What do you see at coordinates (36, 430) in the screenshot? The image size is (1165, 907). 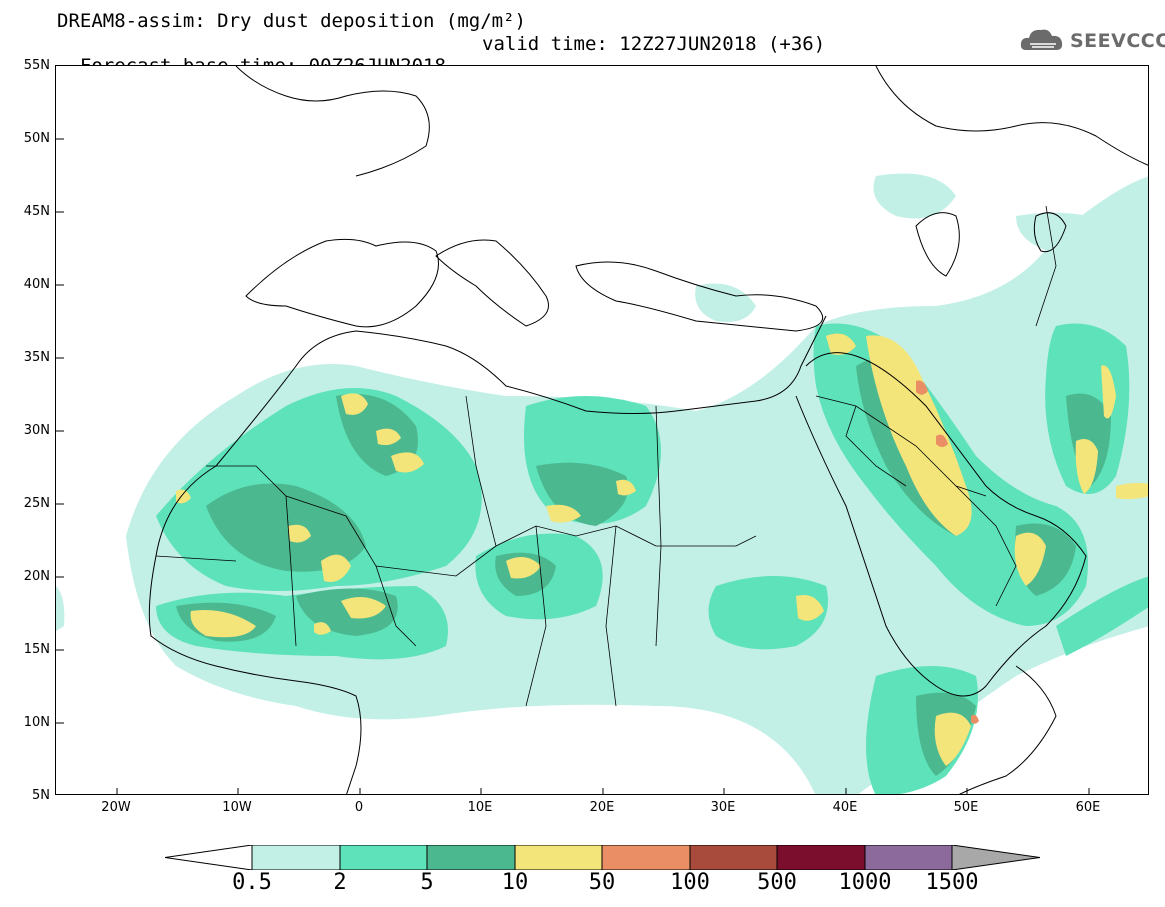 I see `lat-label: 30N` at bounding box center [36, 430].